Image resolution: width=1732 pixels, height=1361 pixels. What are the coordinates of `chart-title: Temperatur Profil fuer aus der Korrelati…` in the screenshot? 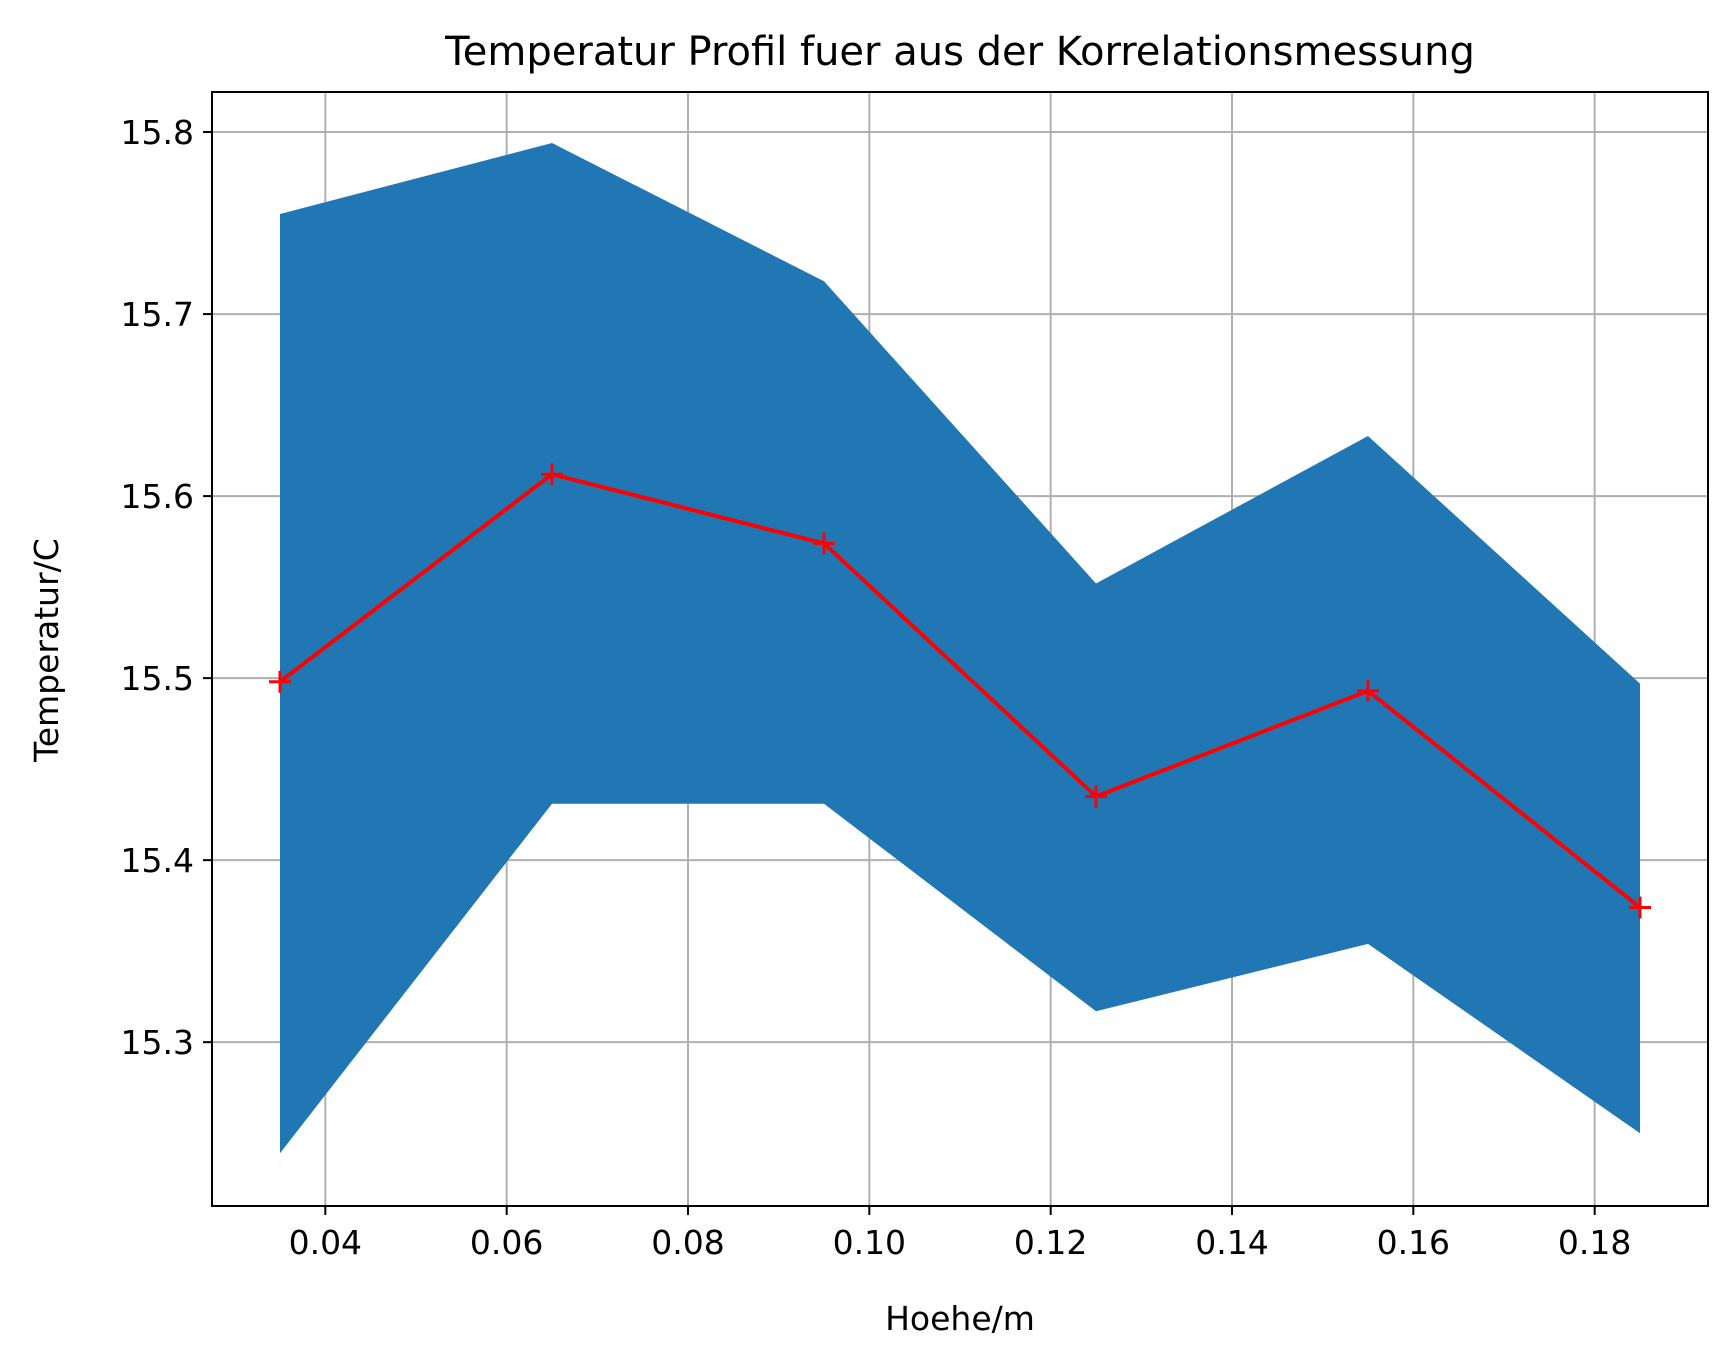 It's located at (959, 52).